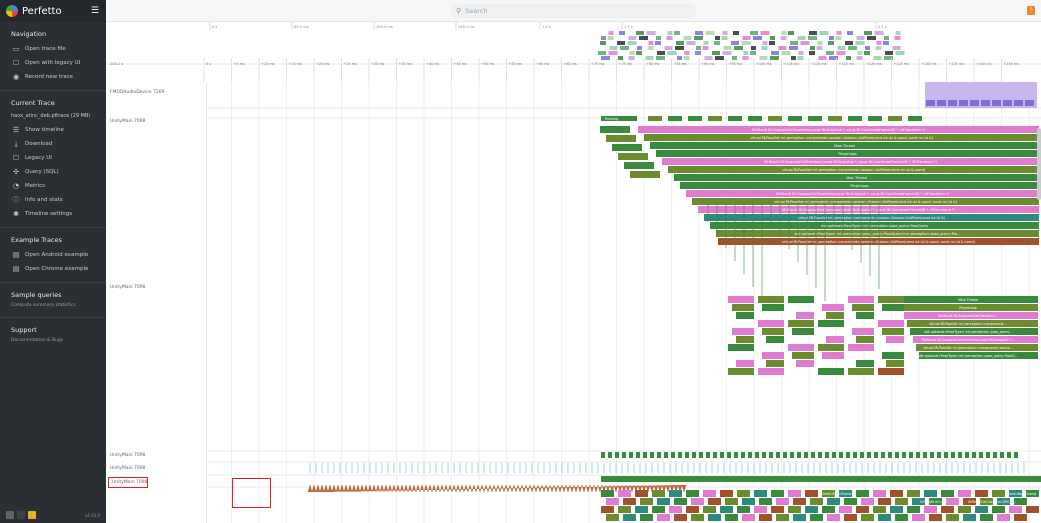 This screenshot has width=1041, height=523. What do you see at coordinates (1031, 10) in the screenshot?
I see `notification-icon: !` at bounding box center [1031, 10].